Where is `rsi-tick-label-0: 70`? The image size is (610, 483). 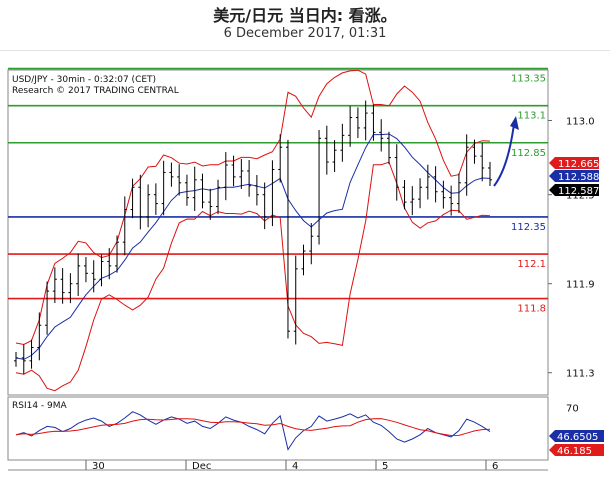
rsi-tick-label-0: 70 is located at coordinates (572, 409).